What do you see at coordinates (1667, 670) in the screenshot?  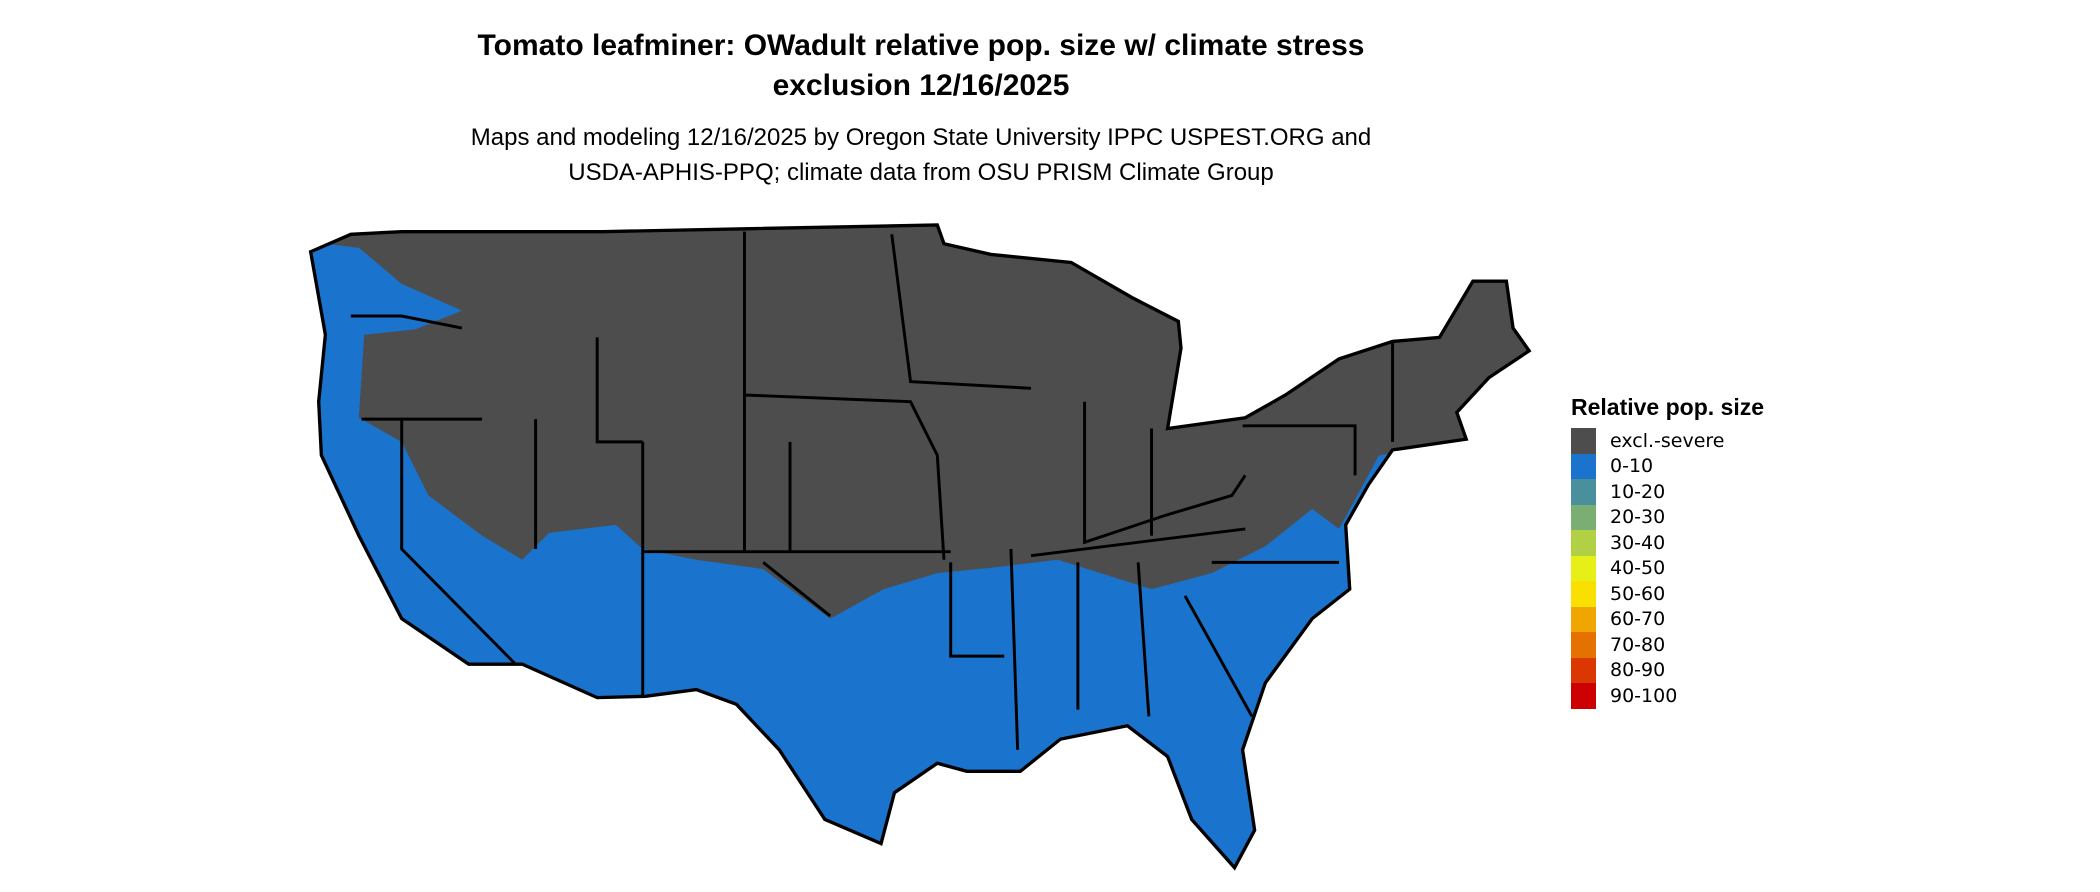 I see `legend-item: 80-90` at bounding box center [1667, 670].